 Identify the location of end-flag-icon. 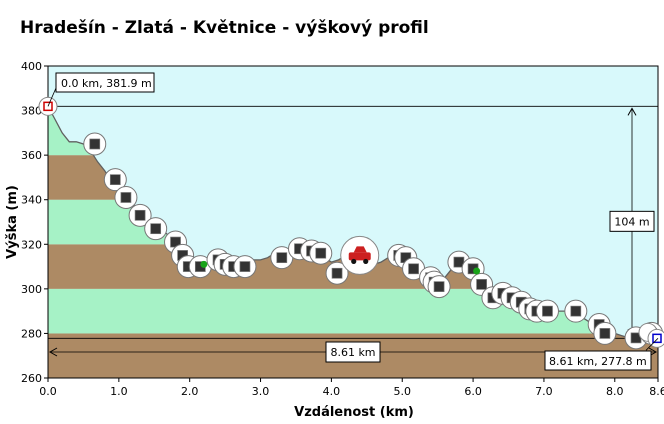
(657, 338).